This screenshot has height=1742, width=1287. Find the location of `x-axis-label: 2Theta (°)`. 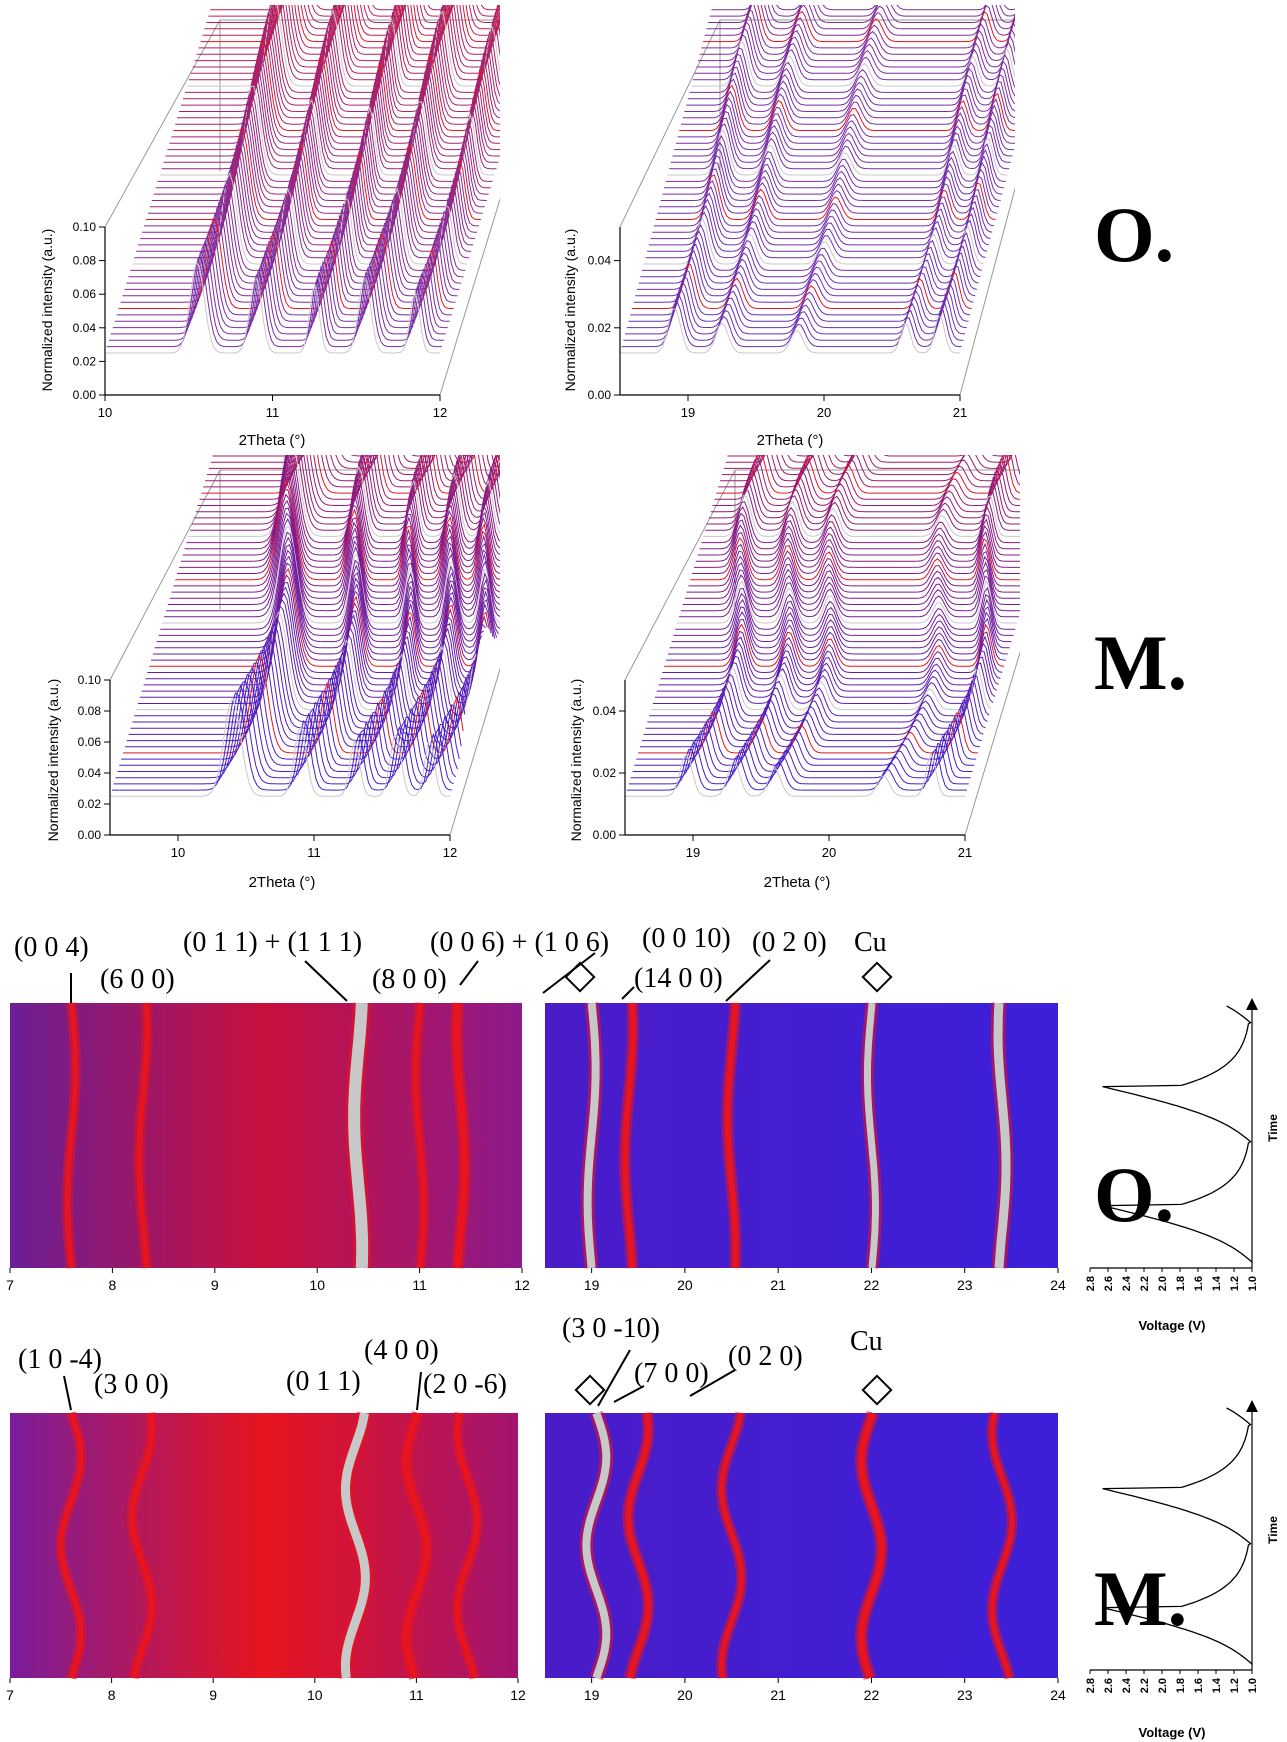

x-axis-label: 2Theta (°) is located at coordinates (797, 882).